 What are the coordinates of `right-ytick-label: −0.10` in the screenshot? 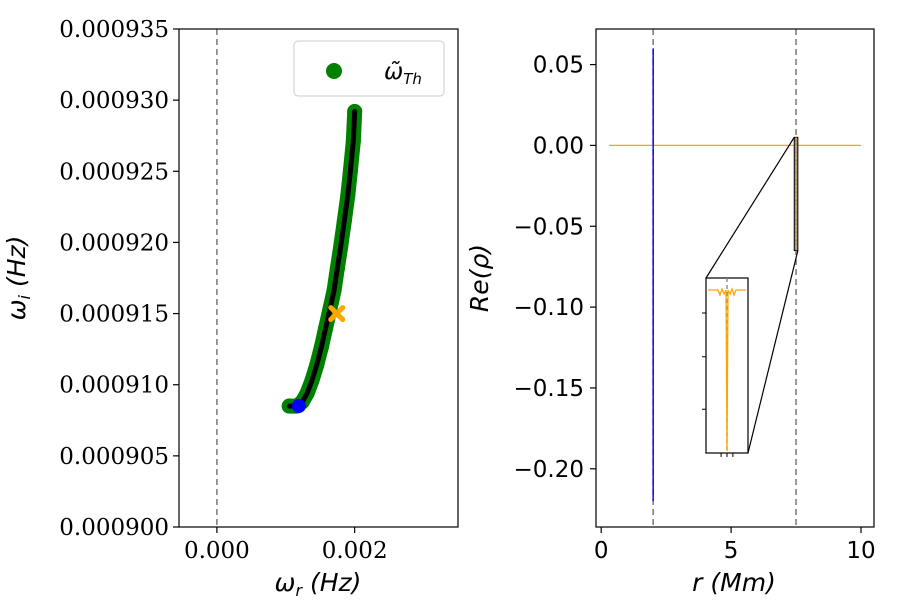 It's located at (549, 308).